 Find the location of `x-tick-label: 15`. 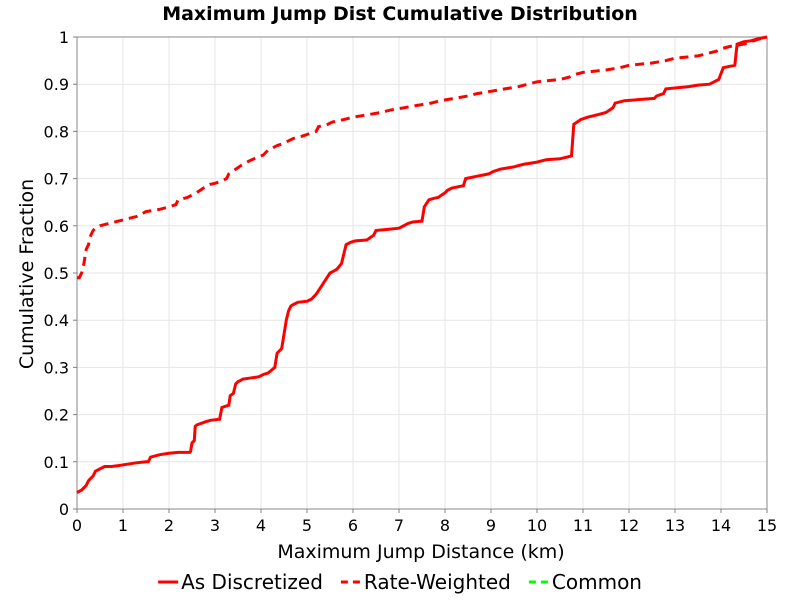

x-tick-label: 15 is located at coordinates (767, 525).